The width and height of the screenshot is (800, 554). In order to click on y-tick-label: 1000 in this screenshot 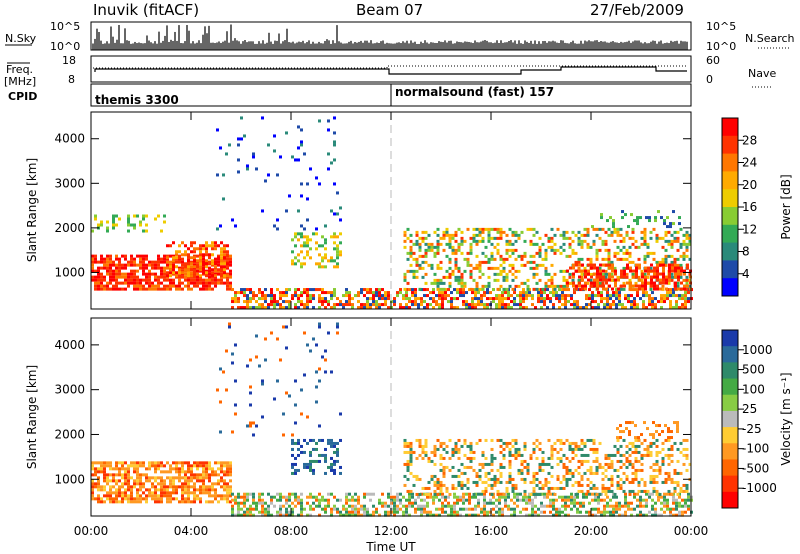, I will do `click(69, 479)`.